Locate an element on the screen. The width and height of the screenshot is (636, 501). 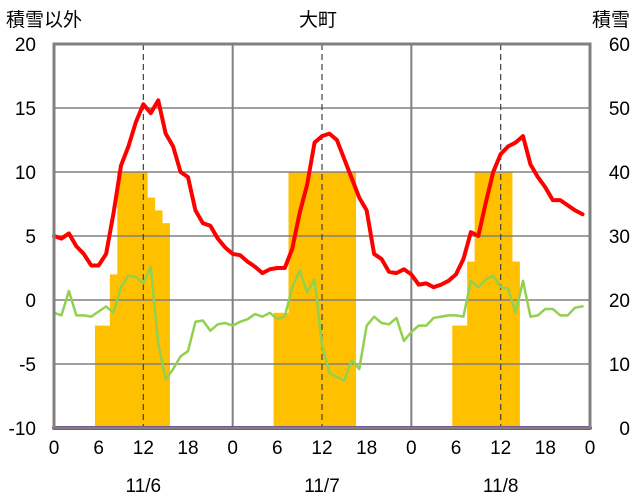
right-y-tick-label: 10 is located at coordinates (619, 365).